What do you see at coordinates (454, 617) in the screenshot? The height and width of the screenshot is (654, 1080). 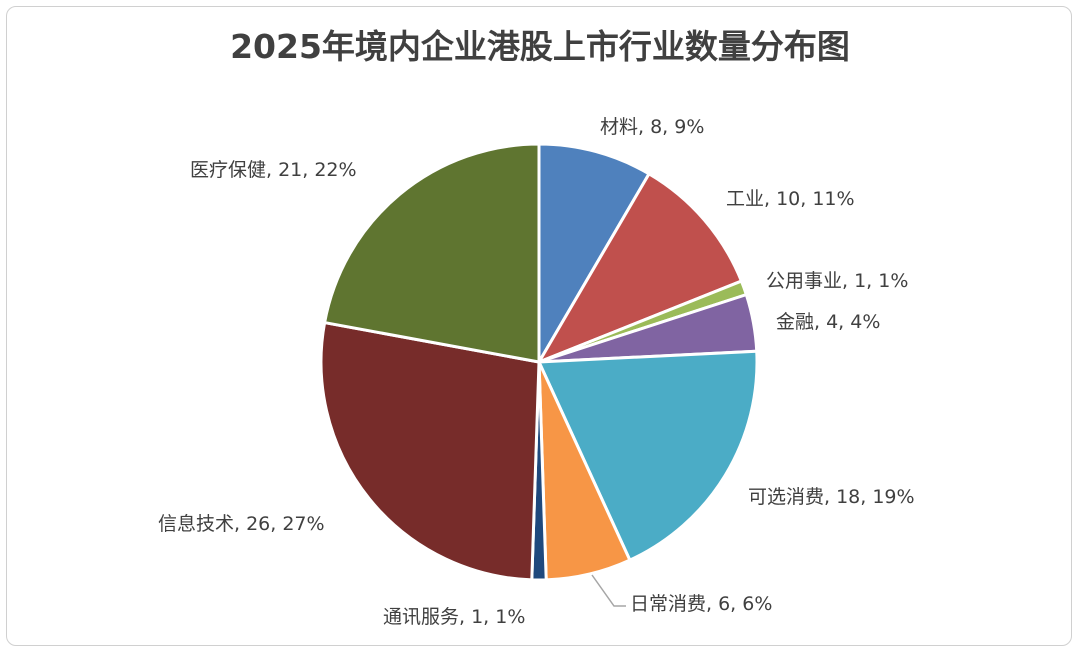 I see `slice-label-7: 通讯服务, 1, 1%` at bounding box center [454, 617].